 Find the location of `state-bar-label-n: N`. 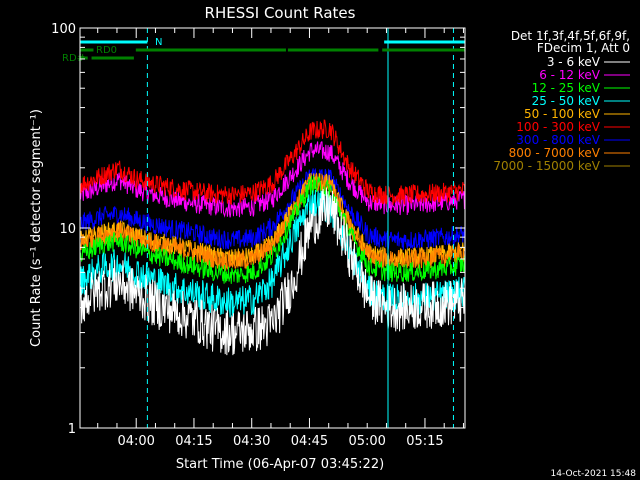

state-bar-label-n: N is located at coordinates (158, 42).